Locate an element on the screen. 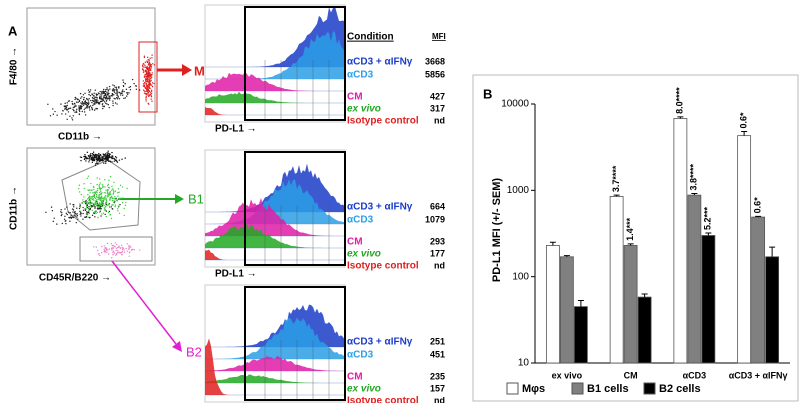  bar is located at coordinates (552, 304).